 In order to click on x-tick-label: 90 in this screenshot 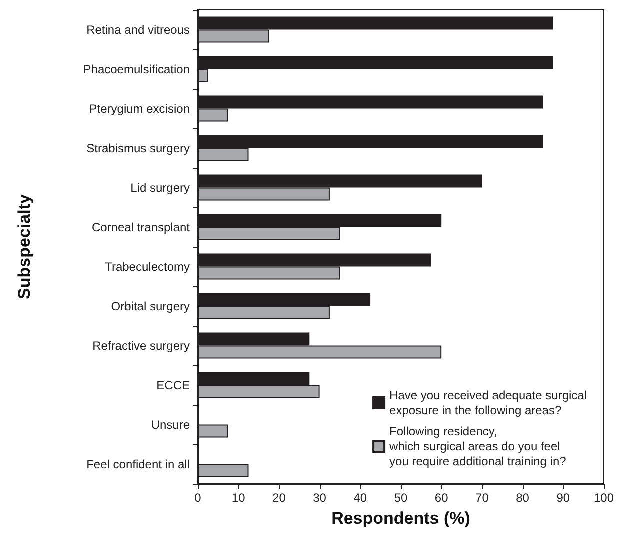, I will do `click(563, 498)`.